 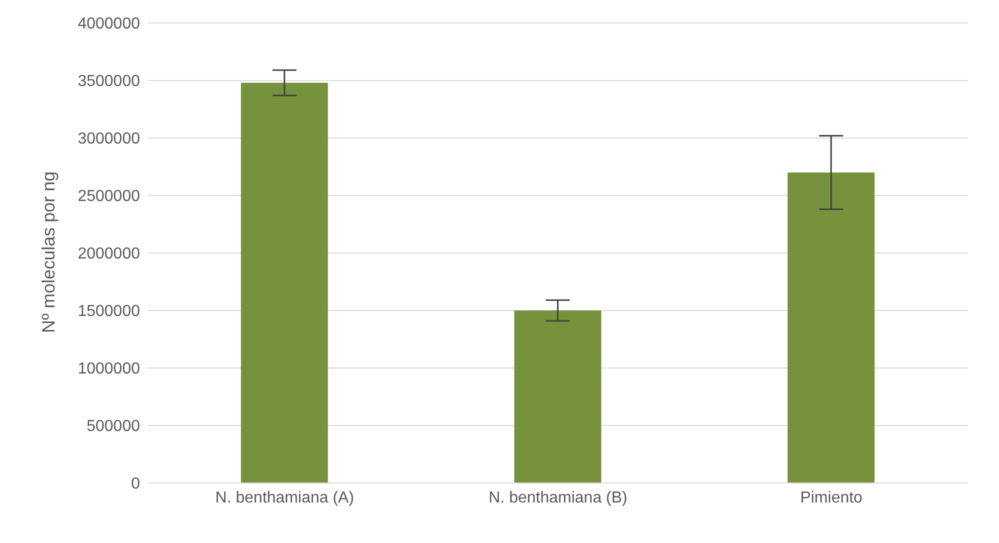 I want to click on y-tick-label: 0, so click(x=135, y=484).